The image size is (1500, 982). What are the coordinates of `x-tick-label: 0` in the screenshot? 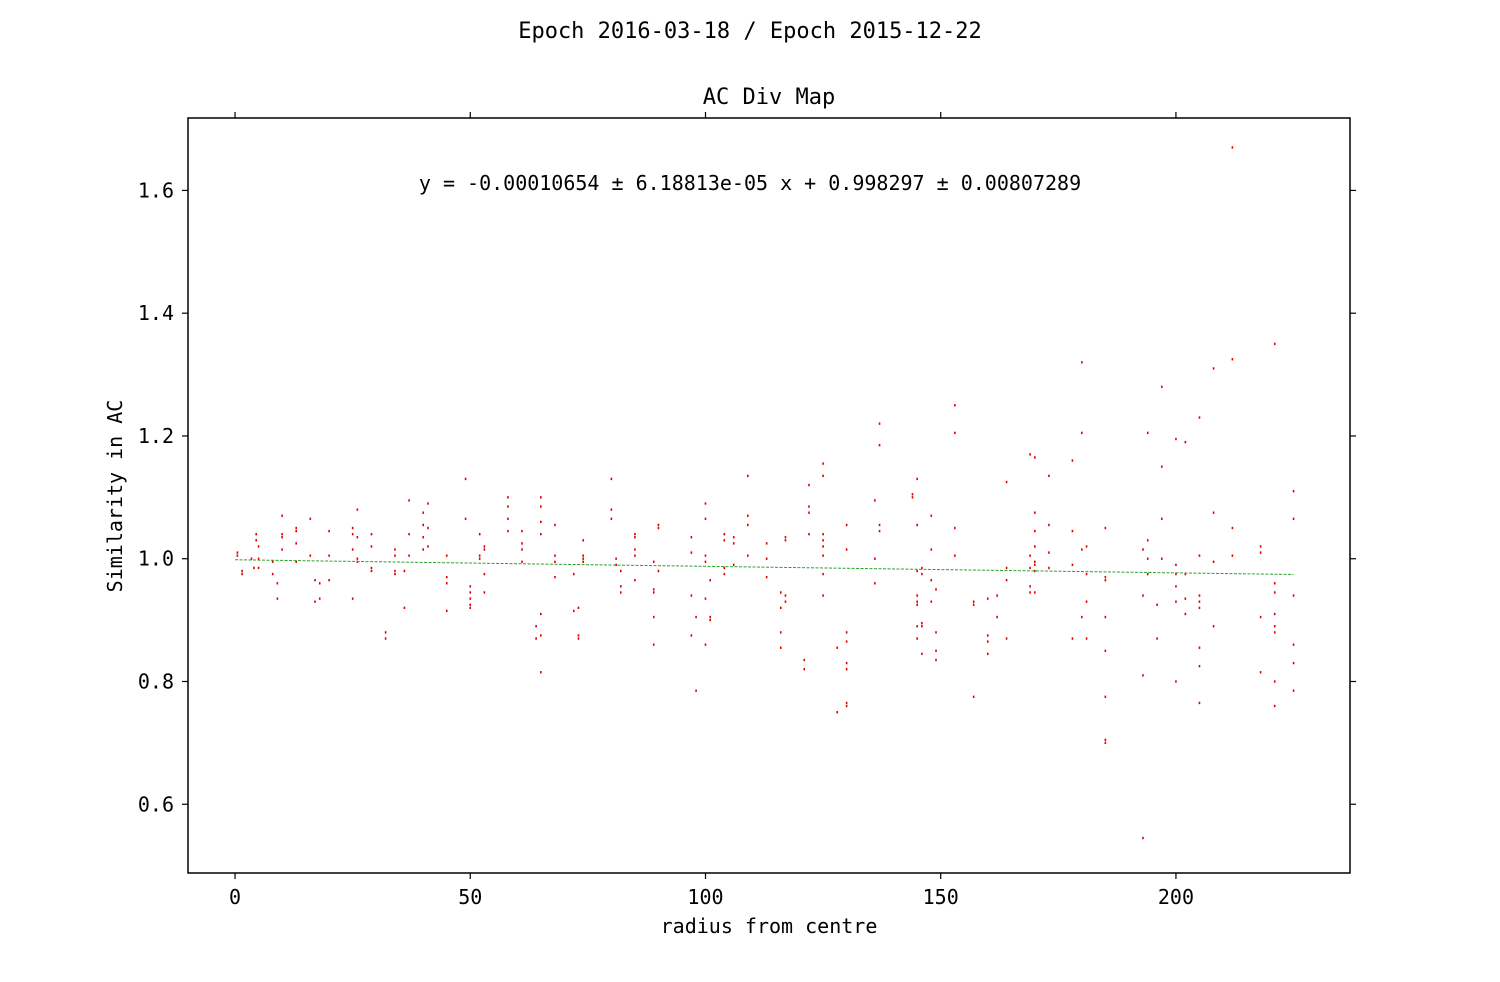 It's located at (235, 897).